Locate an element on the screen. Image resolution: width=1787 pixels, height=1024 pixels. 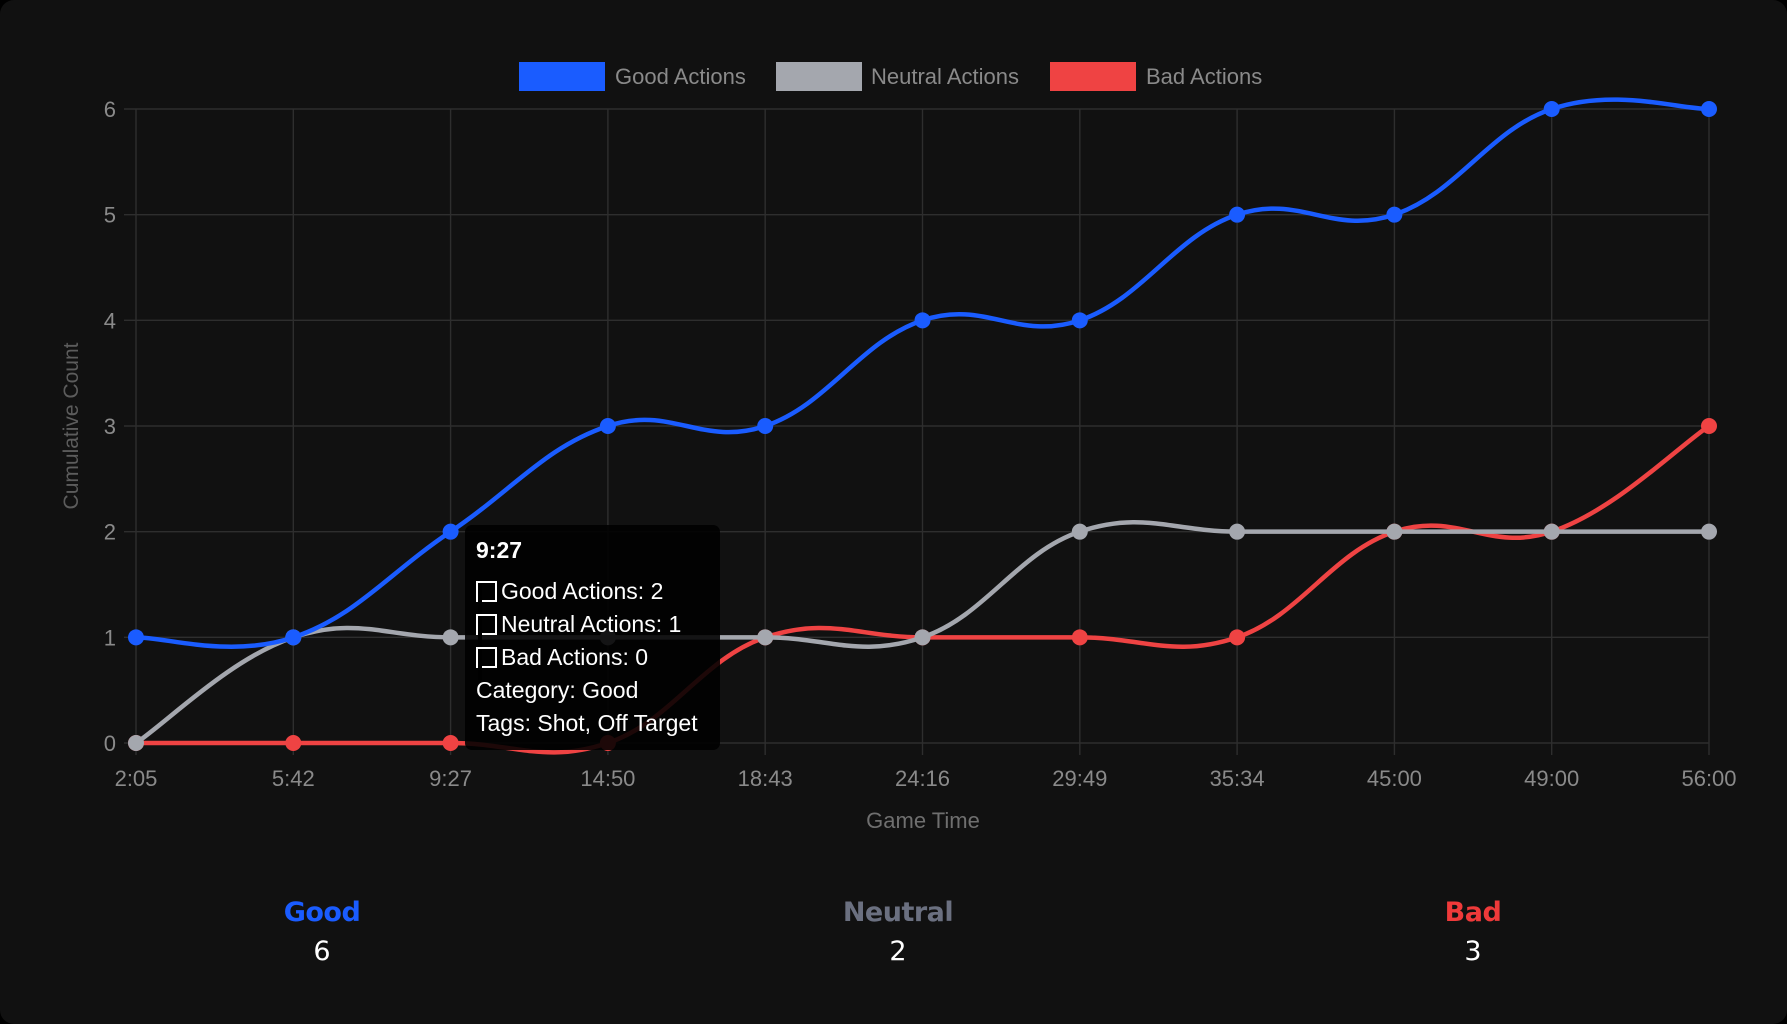
summary-bad-value: 3 is located at coordinates (1473, 951).